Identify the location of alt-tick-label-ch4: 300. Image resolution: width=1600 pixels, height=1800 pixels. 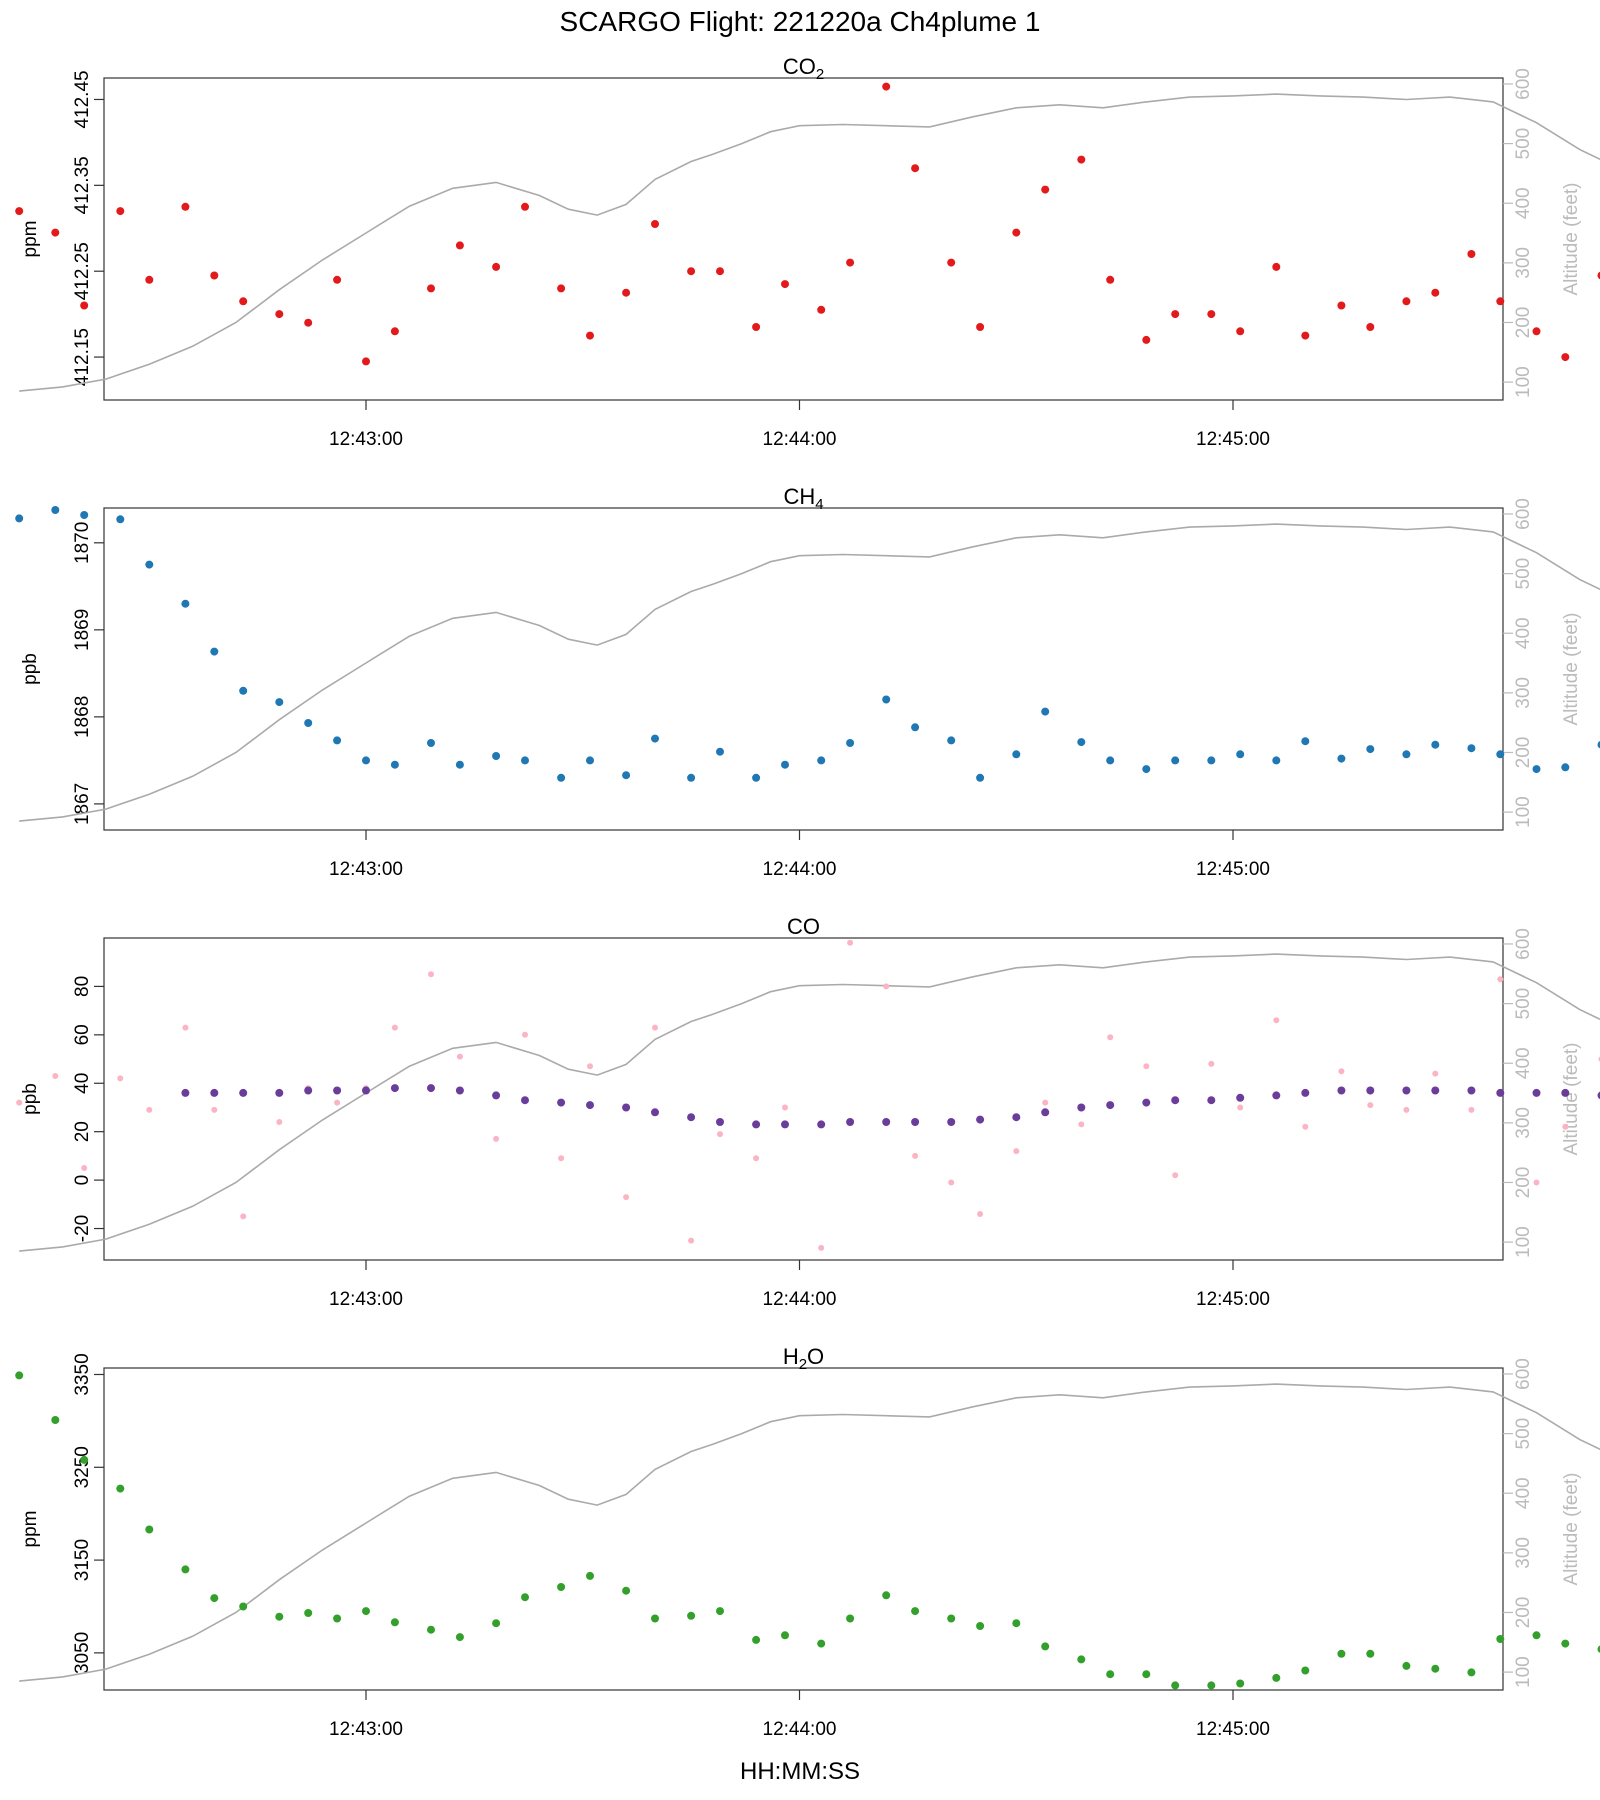
(1523, 693).